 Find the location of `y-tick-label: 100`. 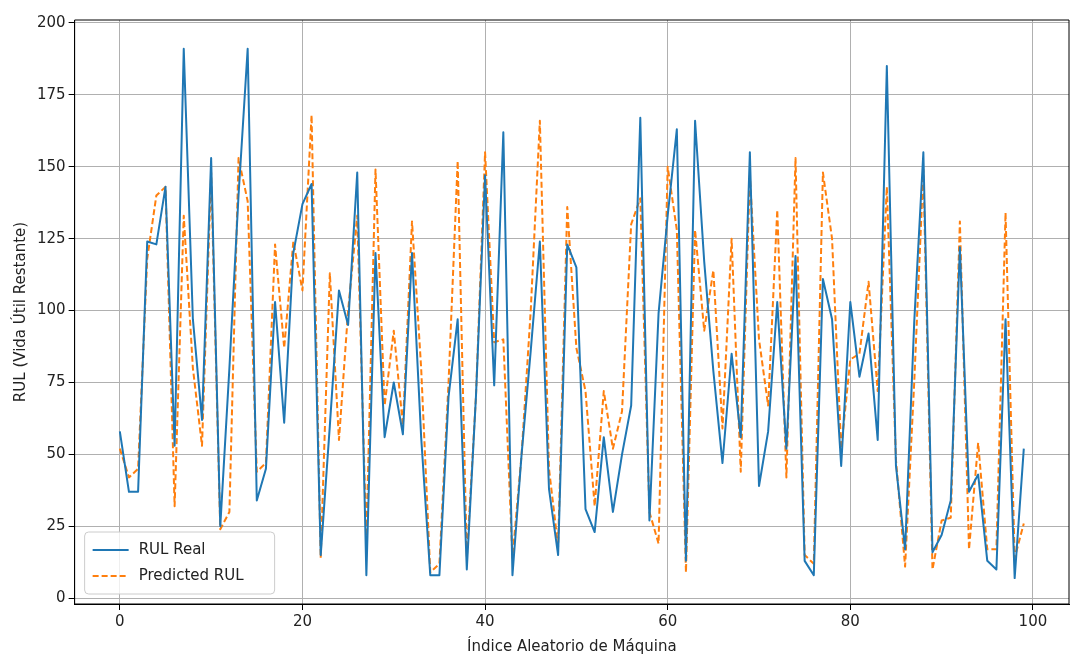

y-tick-label: 100 is located at coordinates (51, 309).